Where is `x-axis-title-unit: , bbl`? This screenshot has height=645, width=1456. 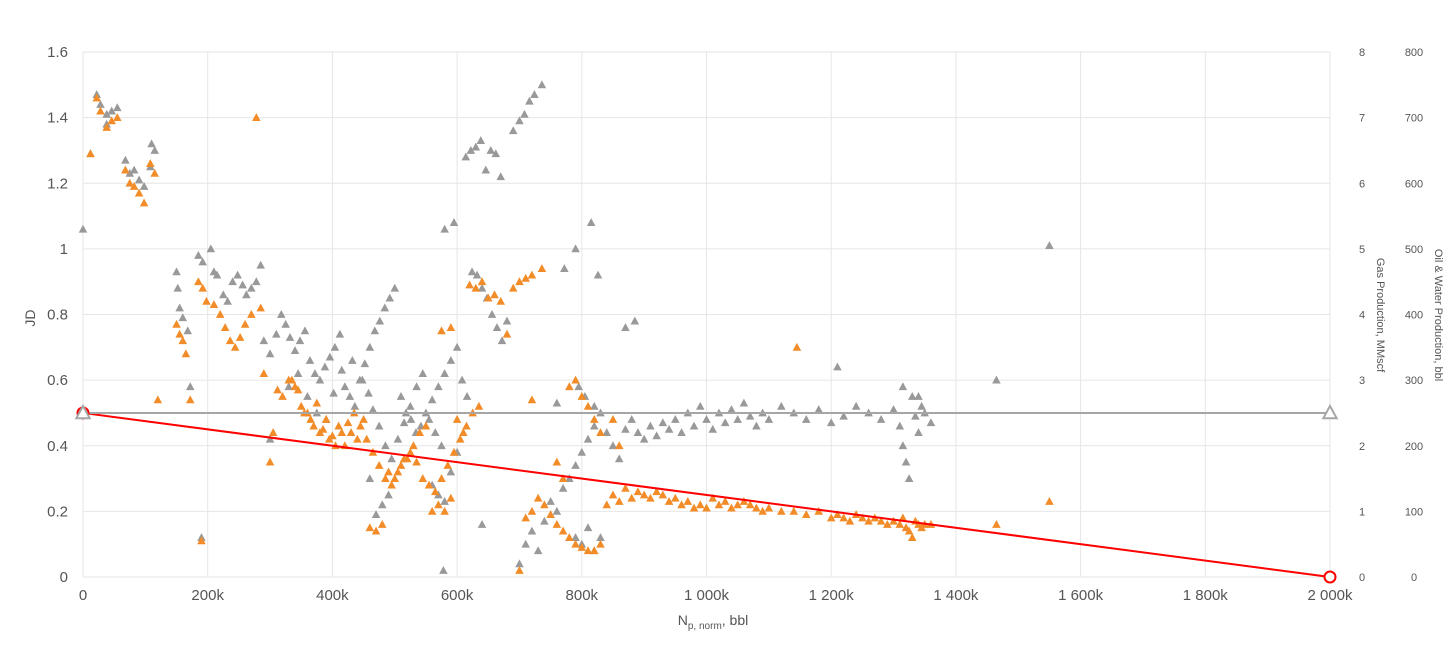 x-axis-title-unit: , bbl is located at coordinates (735, 620).